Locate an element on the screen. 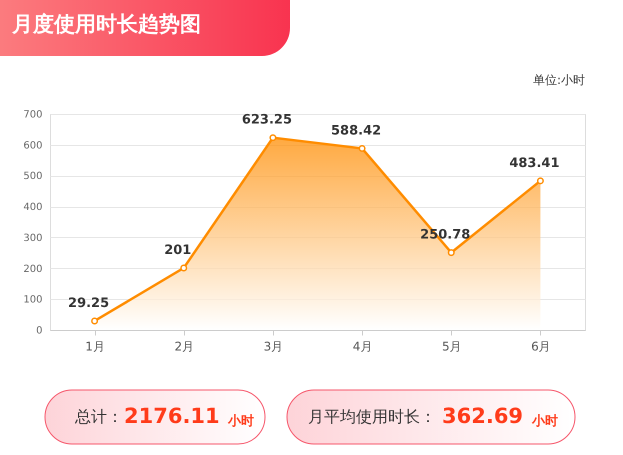 This screenshot has width=623, height=455. chart-title: 月度使用时长趋势图 is located at coordinates (106, 24).